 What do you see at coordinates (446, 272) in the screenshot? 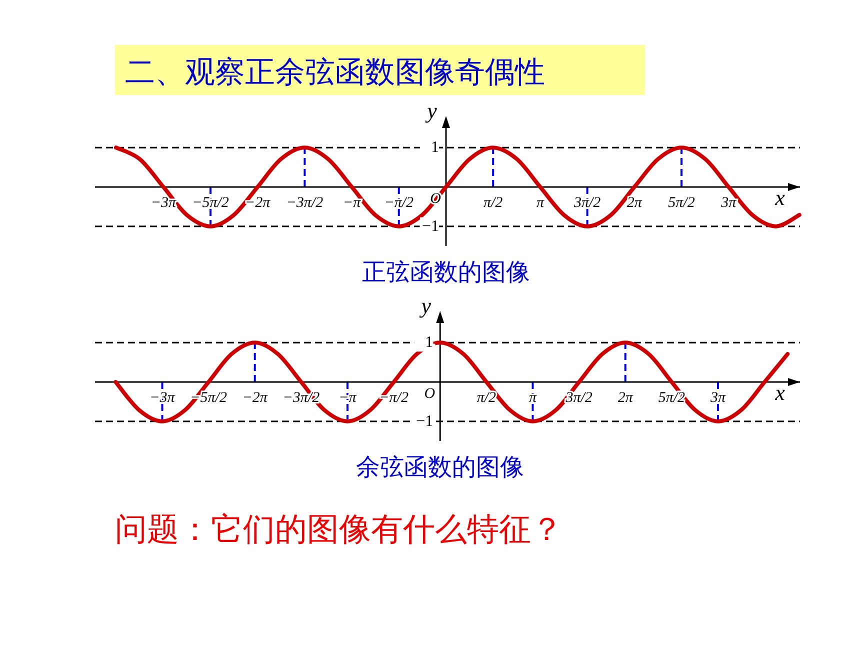
I see `text: 正弦函数的图像` at bounding box center [446, 272].